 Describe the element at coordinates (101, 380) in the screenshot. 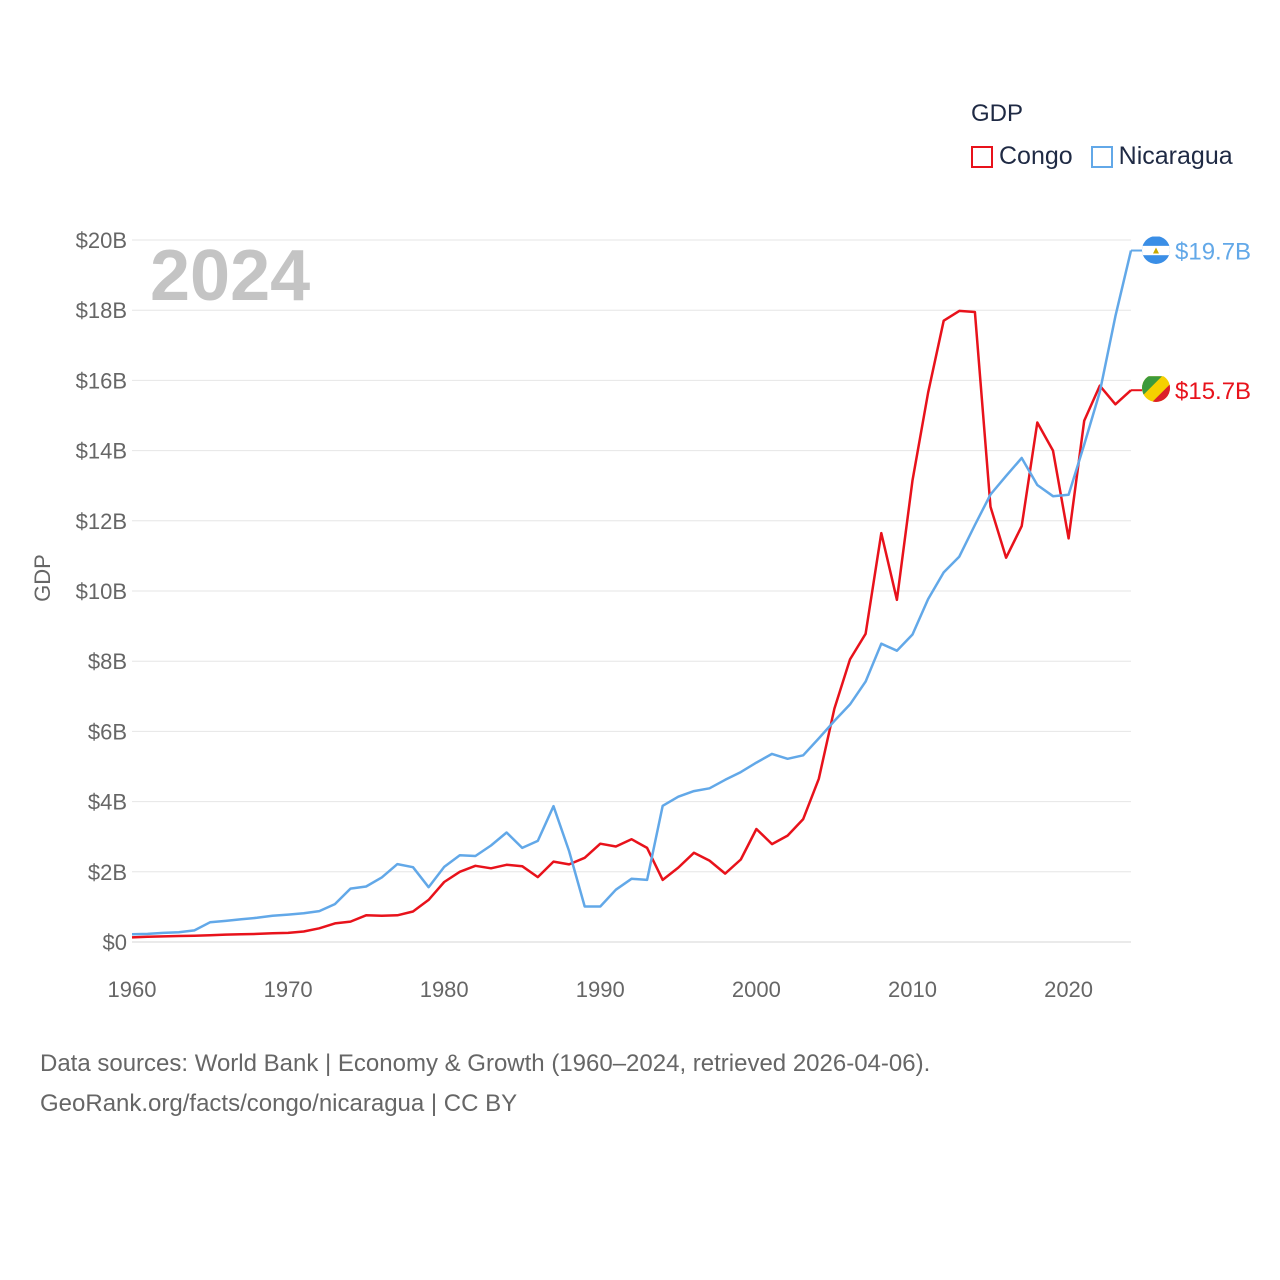

I see `y-tick-label: $16B` at that location.